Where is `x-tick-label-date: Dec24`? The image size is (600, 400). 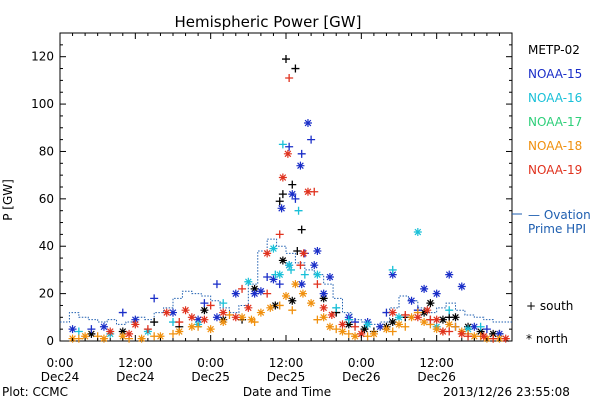
x-tick-label-date: Dec24 is located at coordinates (60, 377).